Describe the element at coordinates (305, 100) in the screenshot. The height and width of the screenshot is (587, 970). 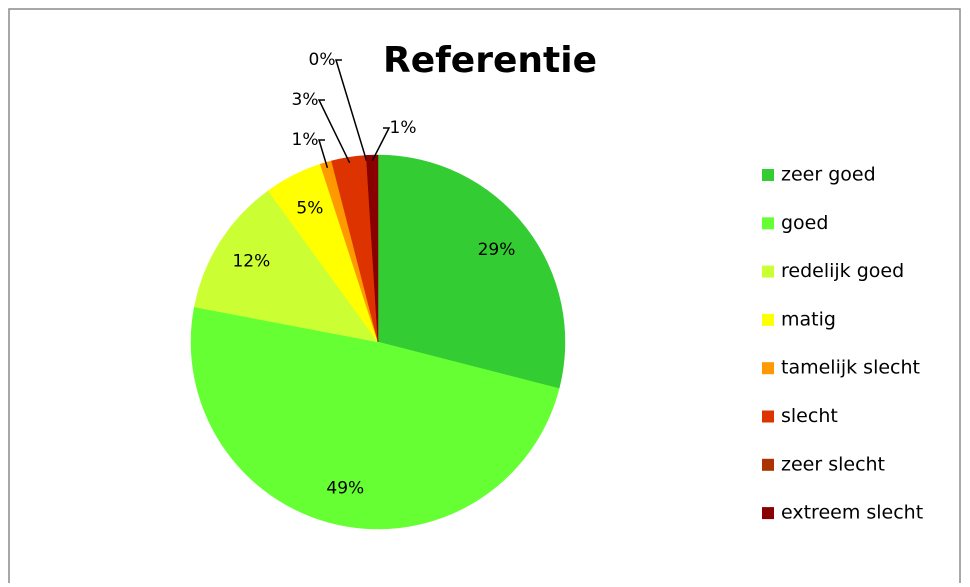
I see `data-label: 3%` at that location.